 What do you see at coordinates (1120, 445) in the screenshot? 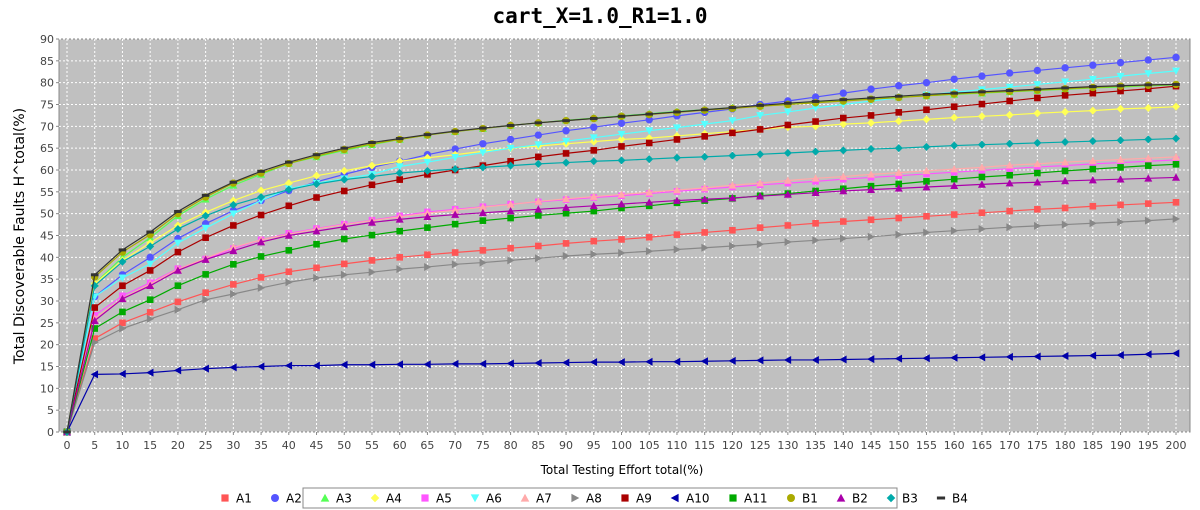
I see `x-tick-label: 190` at bounding box center [1120, 445].